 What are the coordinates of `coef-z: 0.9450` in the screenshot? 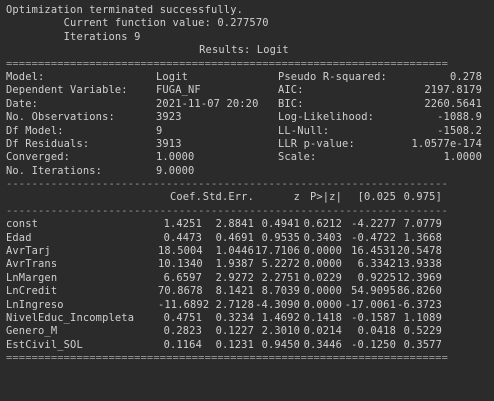 It's located at (280, 344).